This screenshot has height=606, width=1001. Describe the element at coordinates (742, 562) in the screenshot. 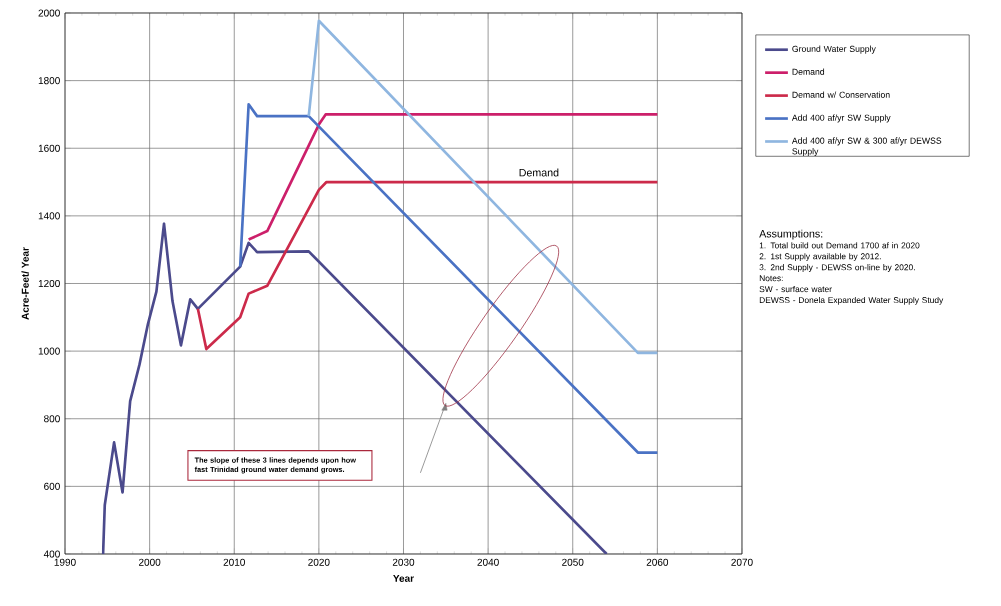

I see `x-tick-label: 2070` at that location.